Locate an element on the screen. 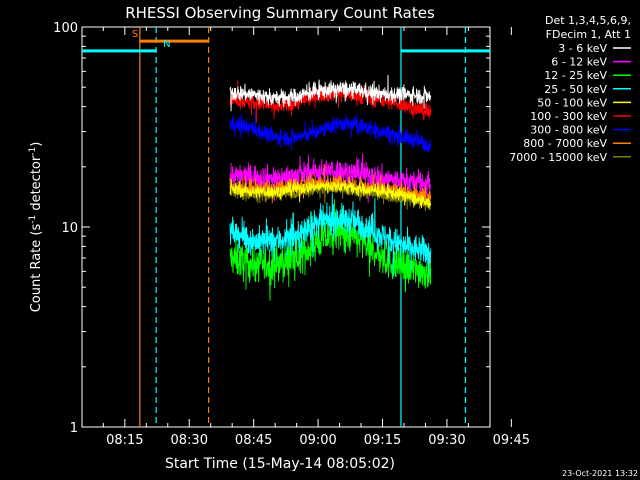 The height and width of the screenshot is (480, 640). x-axis-label: Start Time (15-May-14 08:05:02) is located at coordinates (280, 464).